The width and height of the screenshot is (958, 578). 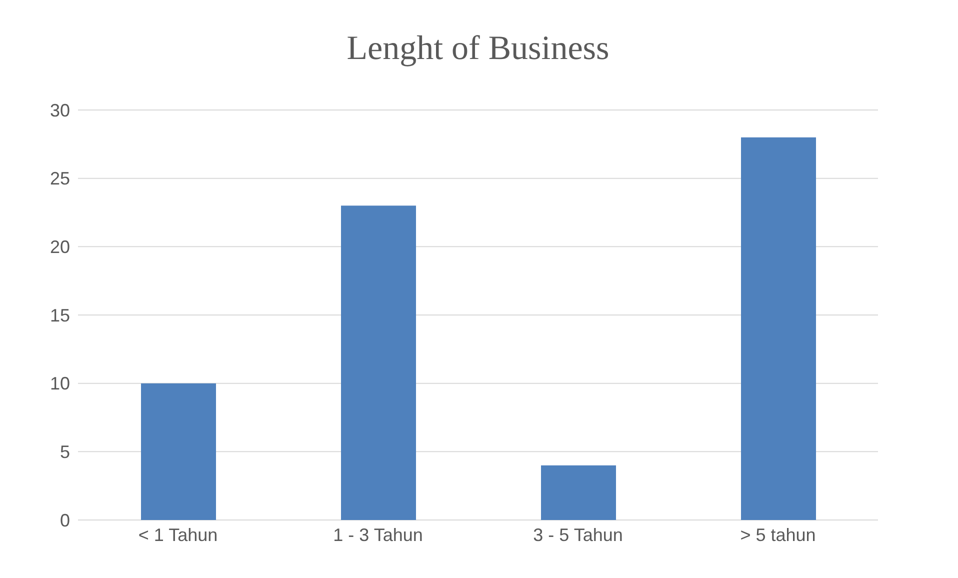 I want to click on x-tick-label: 3 - 5 Tahun, so click(x=578, y=534).